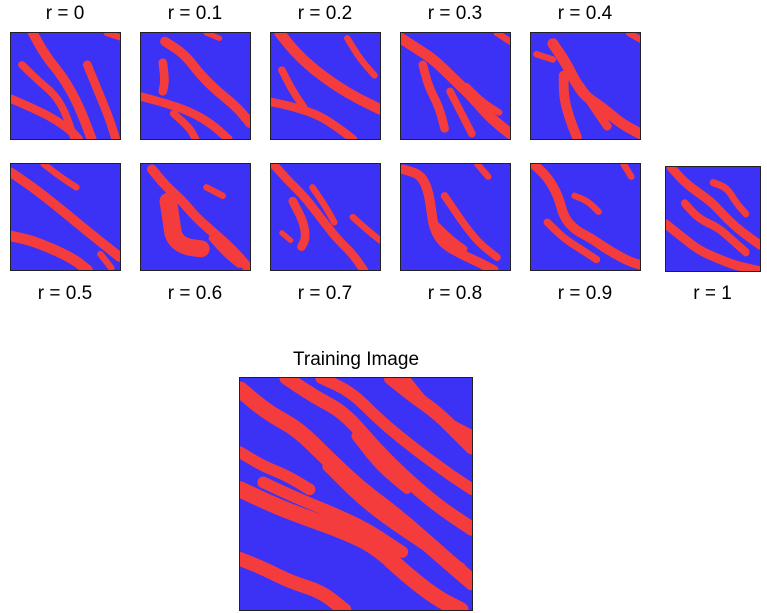 Image resolution: width=767 pixels, height=613 pixels. What do you see at coordinates (325, 293) in the screenshot?
I see `label-r-0-7: r = 0.7` at bounding box center [325, 293].